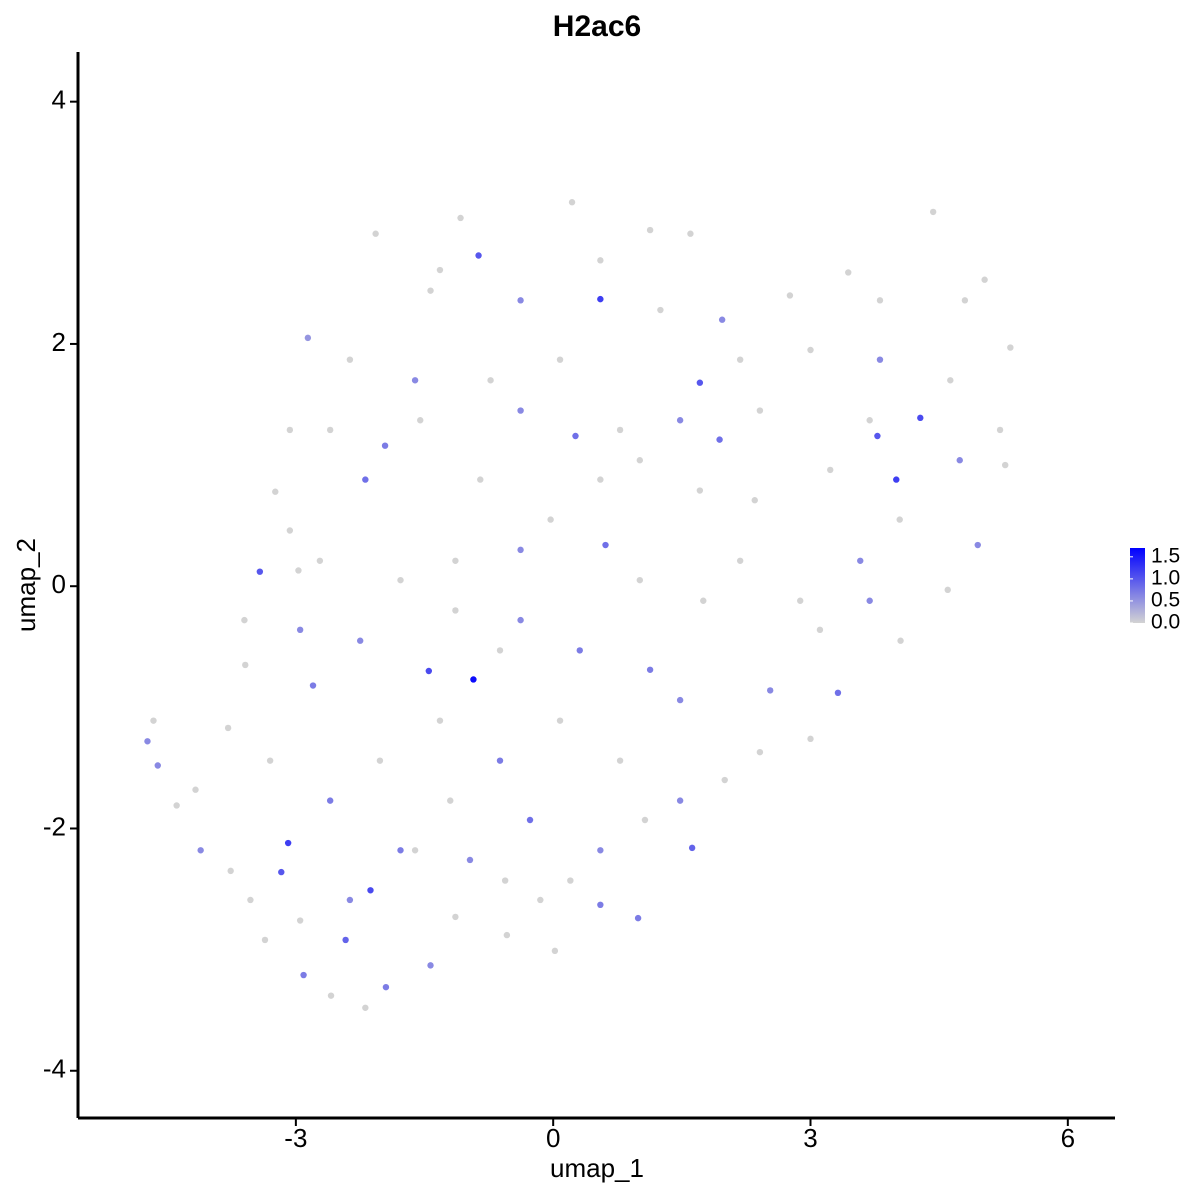 The height and width of the screenshot is (1200, 1200). What do you see at coordinates (26, 585) in the screenshot?
I see `y-axis-title: umap_2` at bounding box center [26, 585].